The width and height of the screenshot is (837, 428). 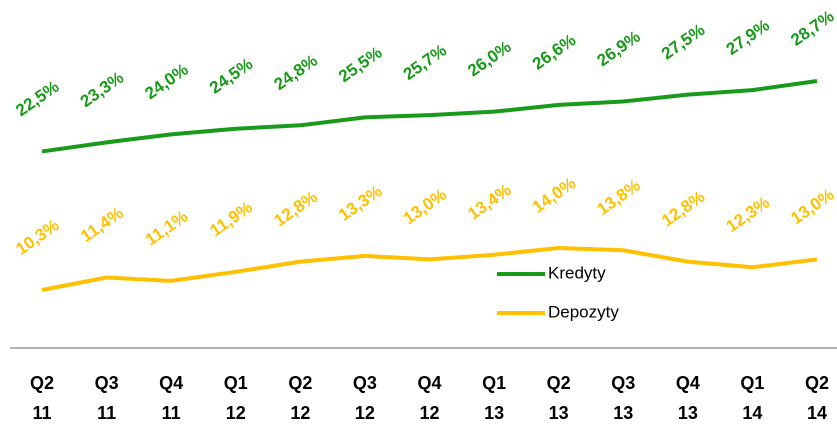 I want to click on data-label: 22,5%, so click(x=37, y=98).